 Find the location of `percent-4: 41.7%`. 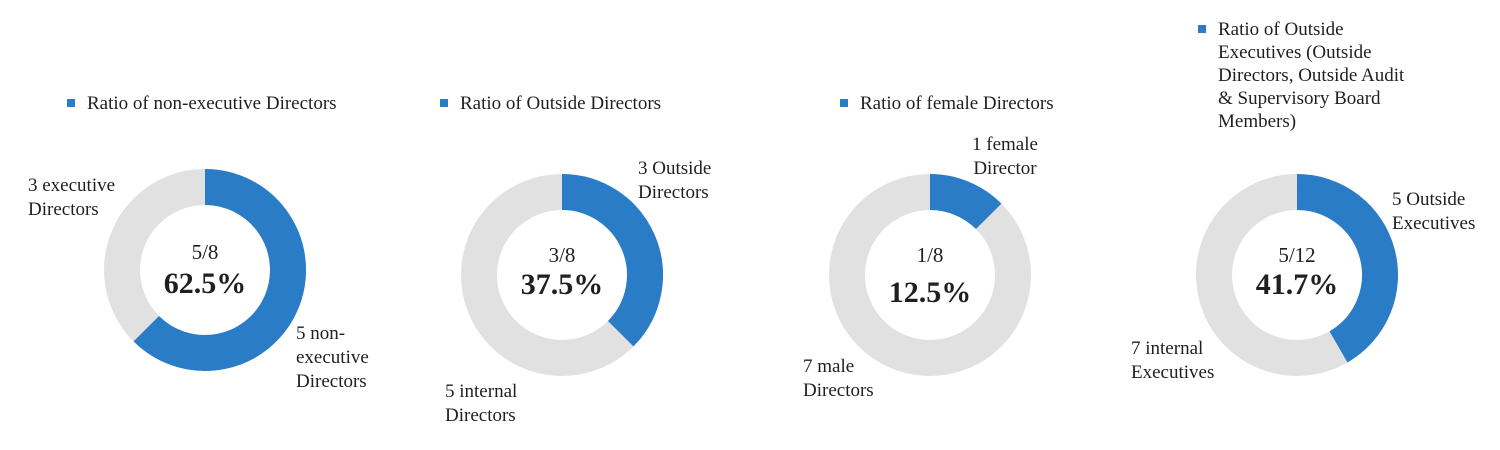

percent-4: 41.7% is located at coordinates (1297, 284).